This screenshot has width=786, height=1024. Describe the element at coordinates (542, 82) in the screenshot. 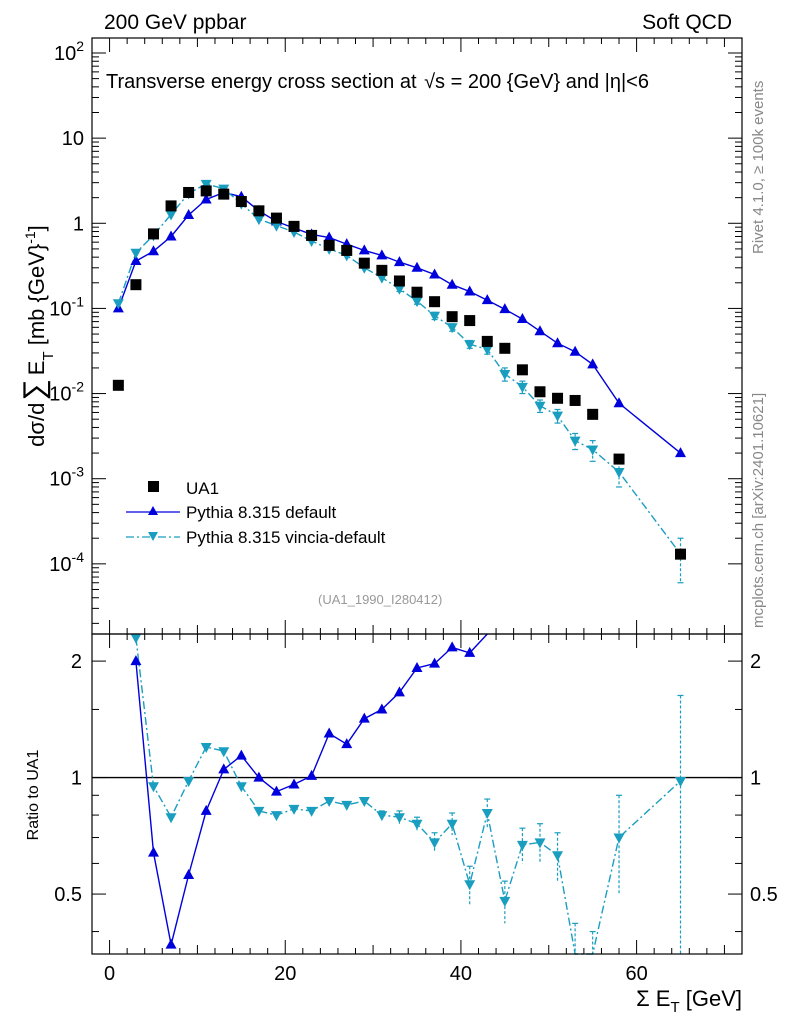

I see `title-part-b: s = 200 {GeV} and |η|<6` at that location.